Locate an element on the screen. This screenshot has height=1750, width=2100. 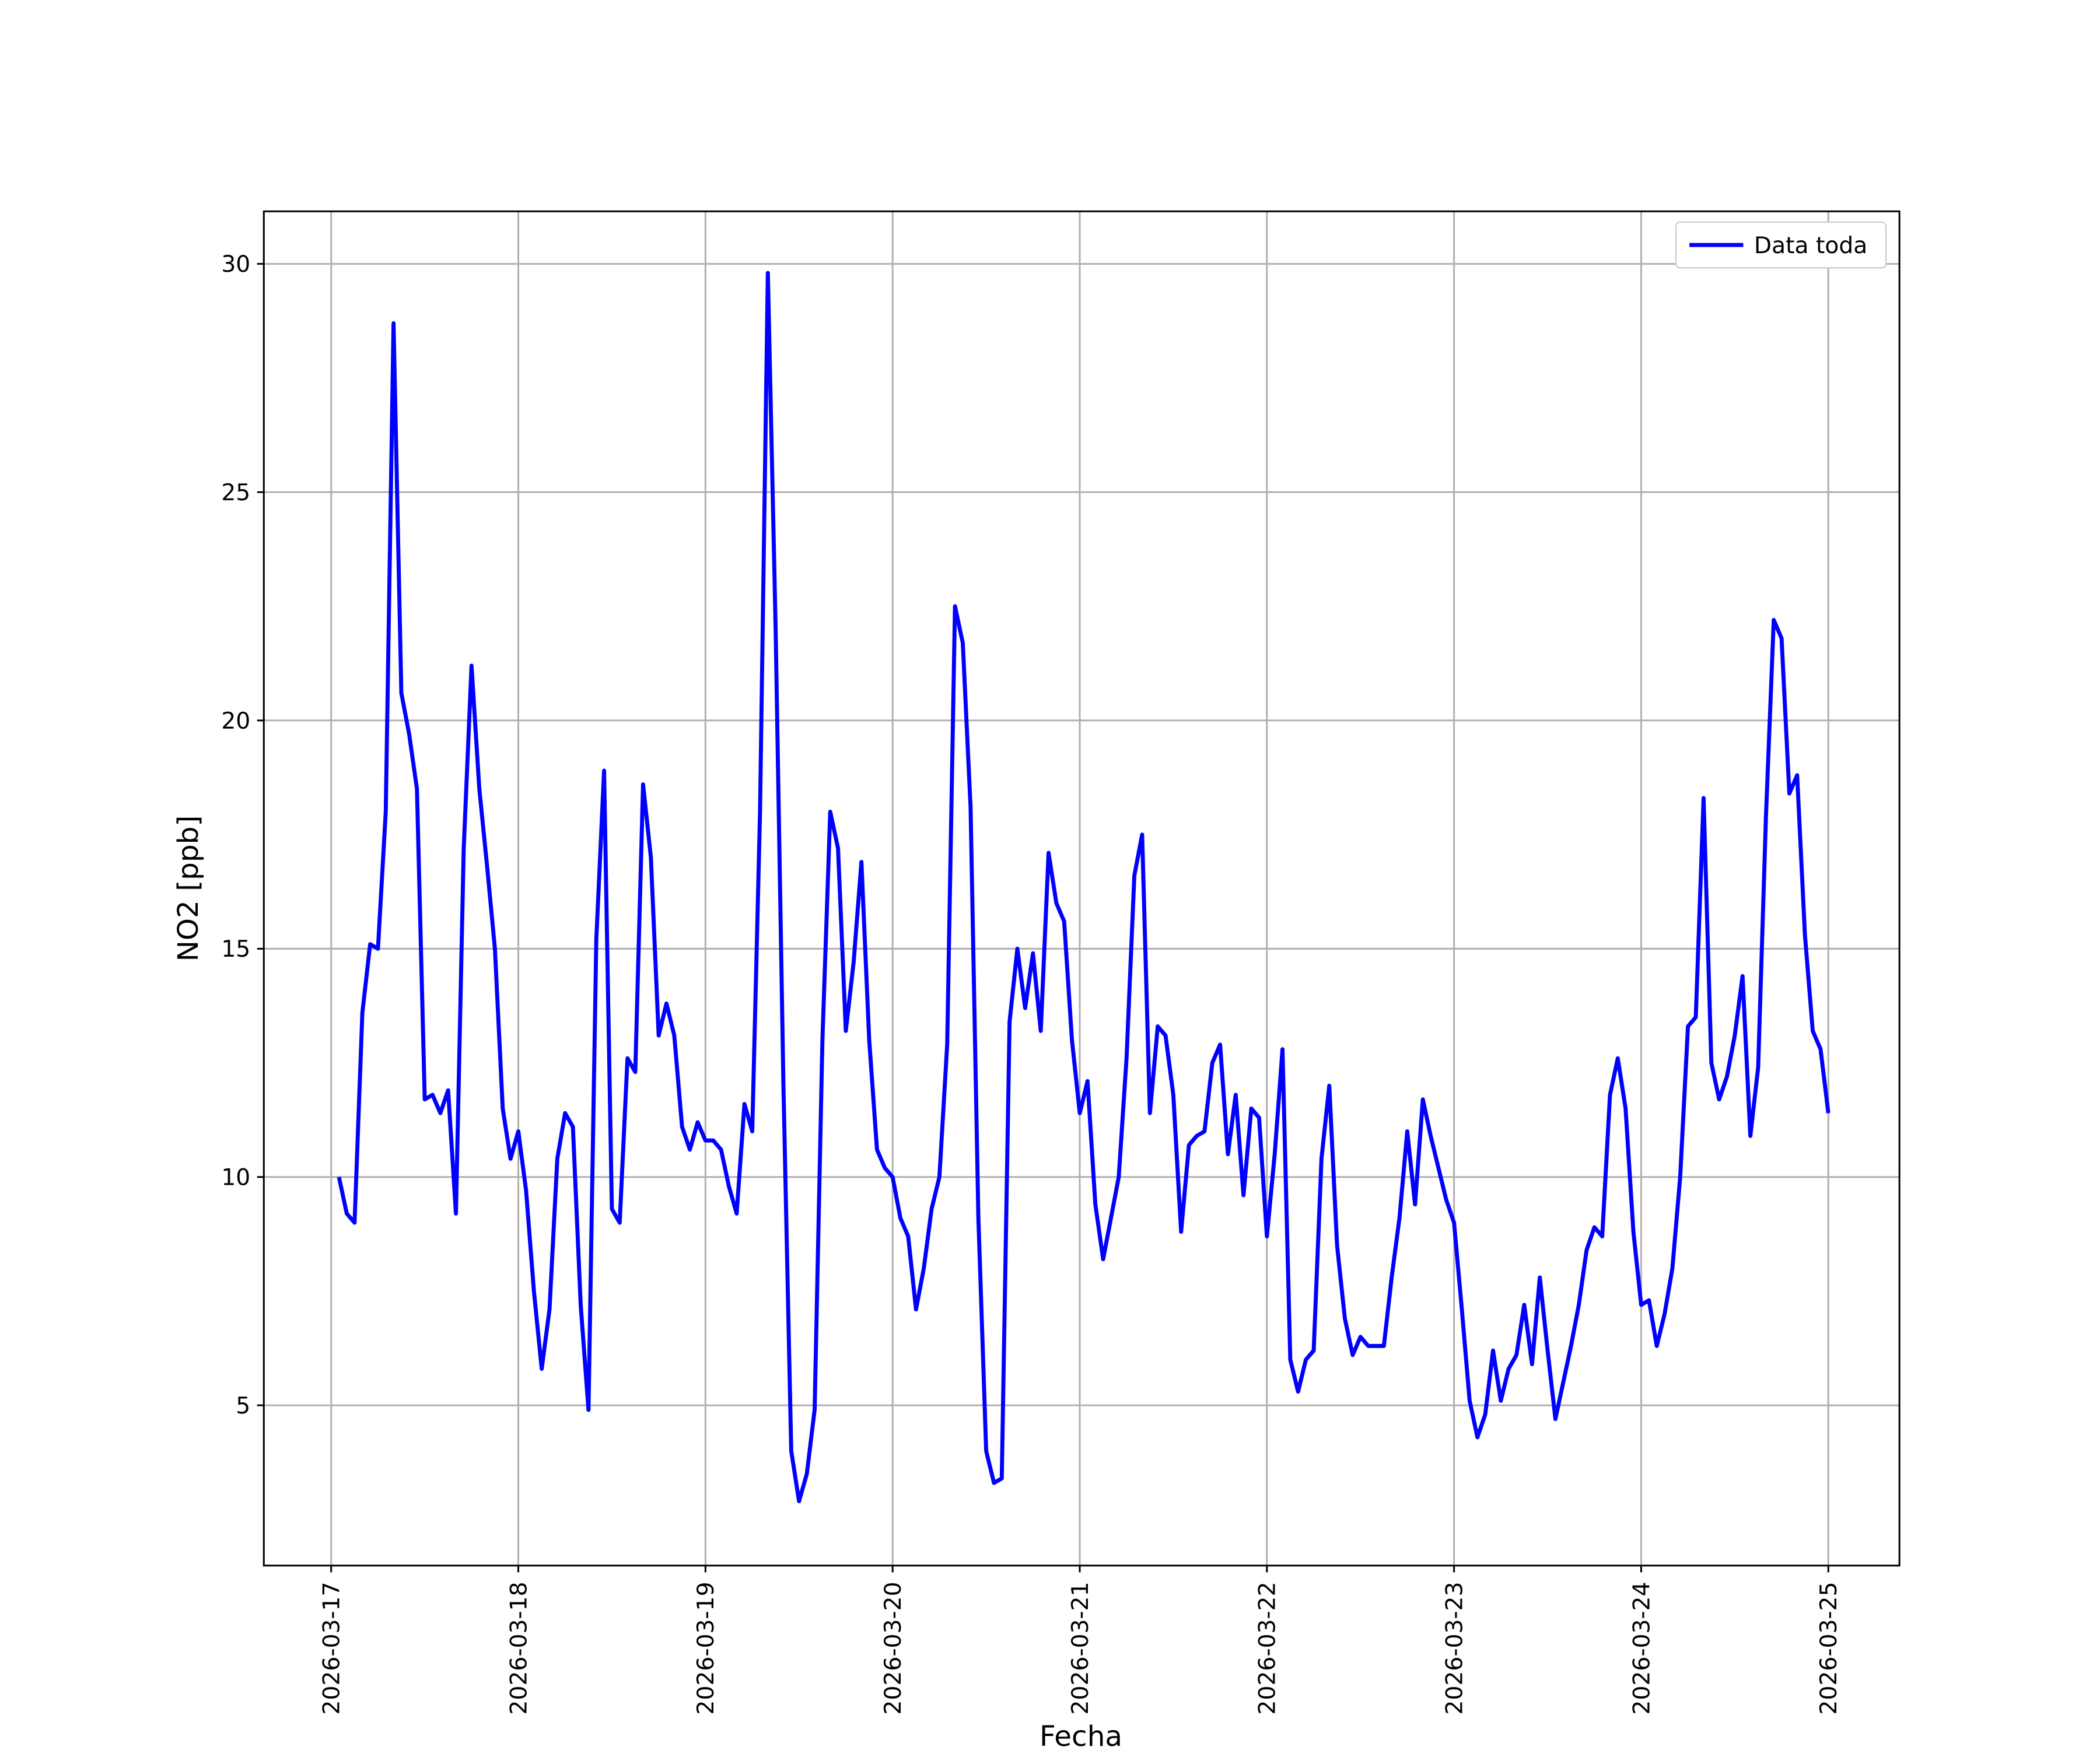
legend-box is located at coordinates (1781, 245).